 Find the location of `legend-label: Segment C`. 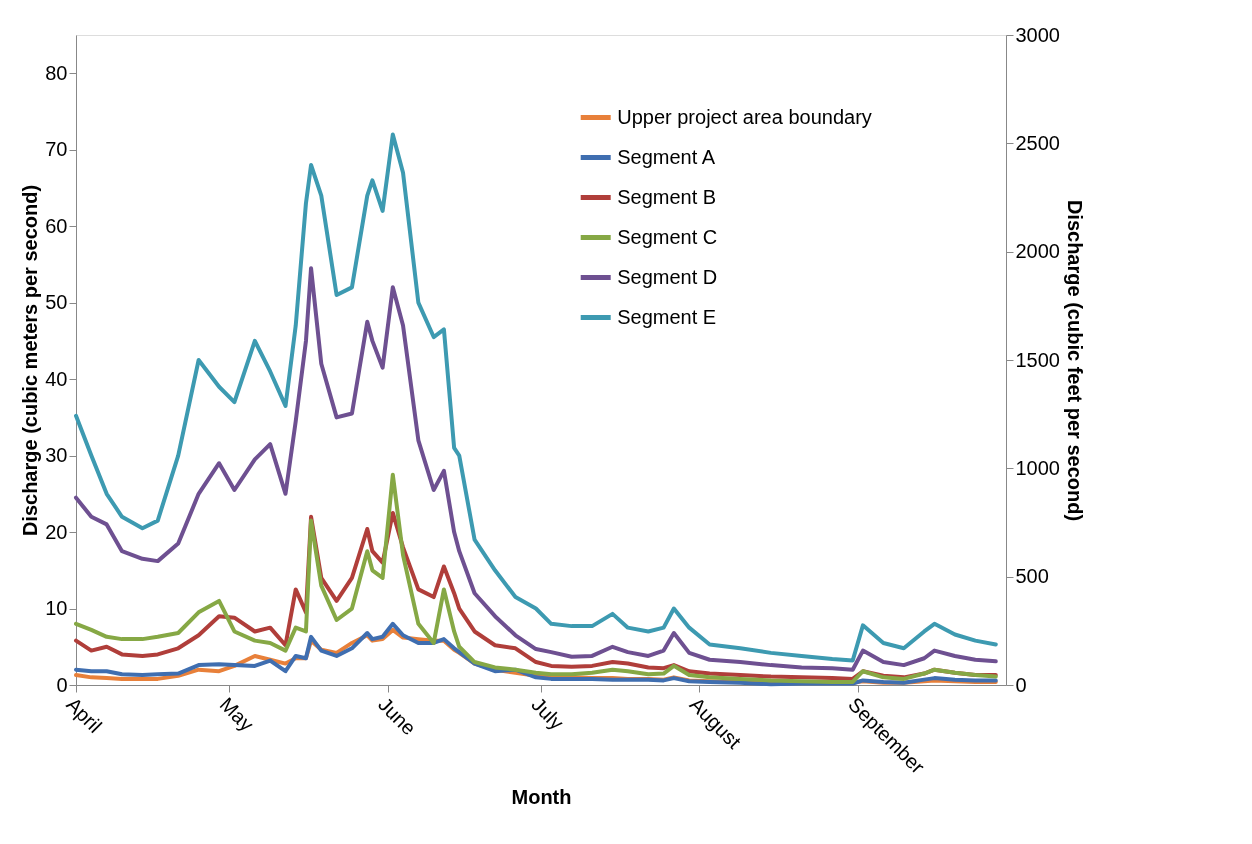

legend-label: Segment C is located at coordinates (667, 236).